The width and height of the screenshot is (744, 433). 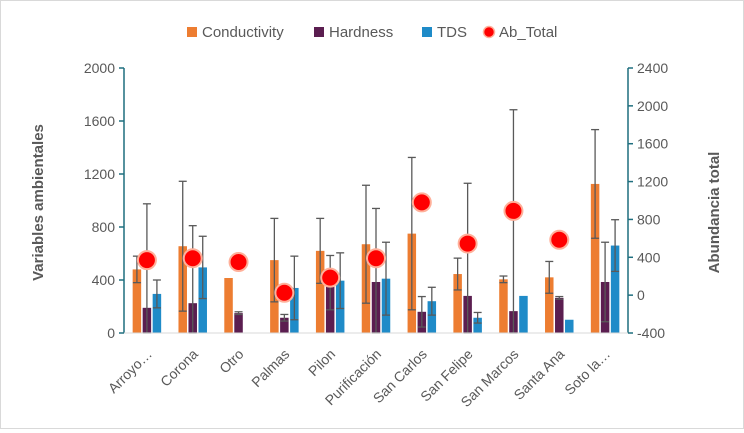 I want to click on x-tick-label: Corona, so click(x=179, y=368).